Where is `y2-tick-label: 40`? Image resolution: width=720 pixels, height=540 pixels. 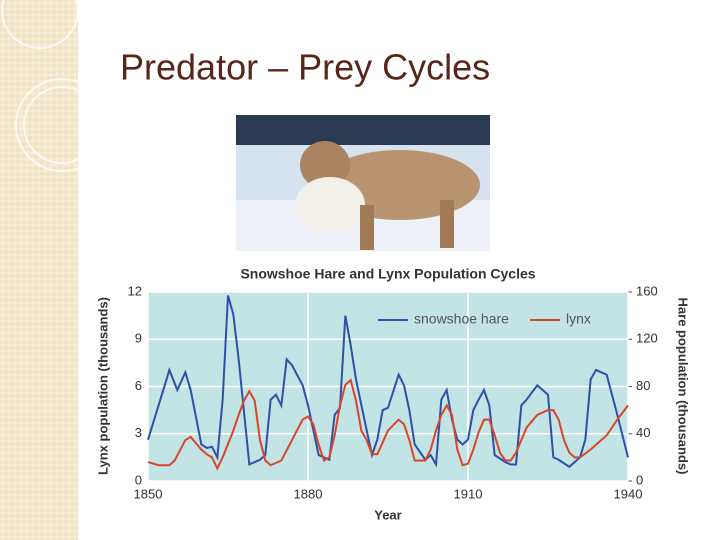
y2-tick-label: 40 is located at coordinates (643, 432).